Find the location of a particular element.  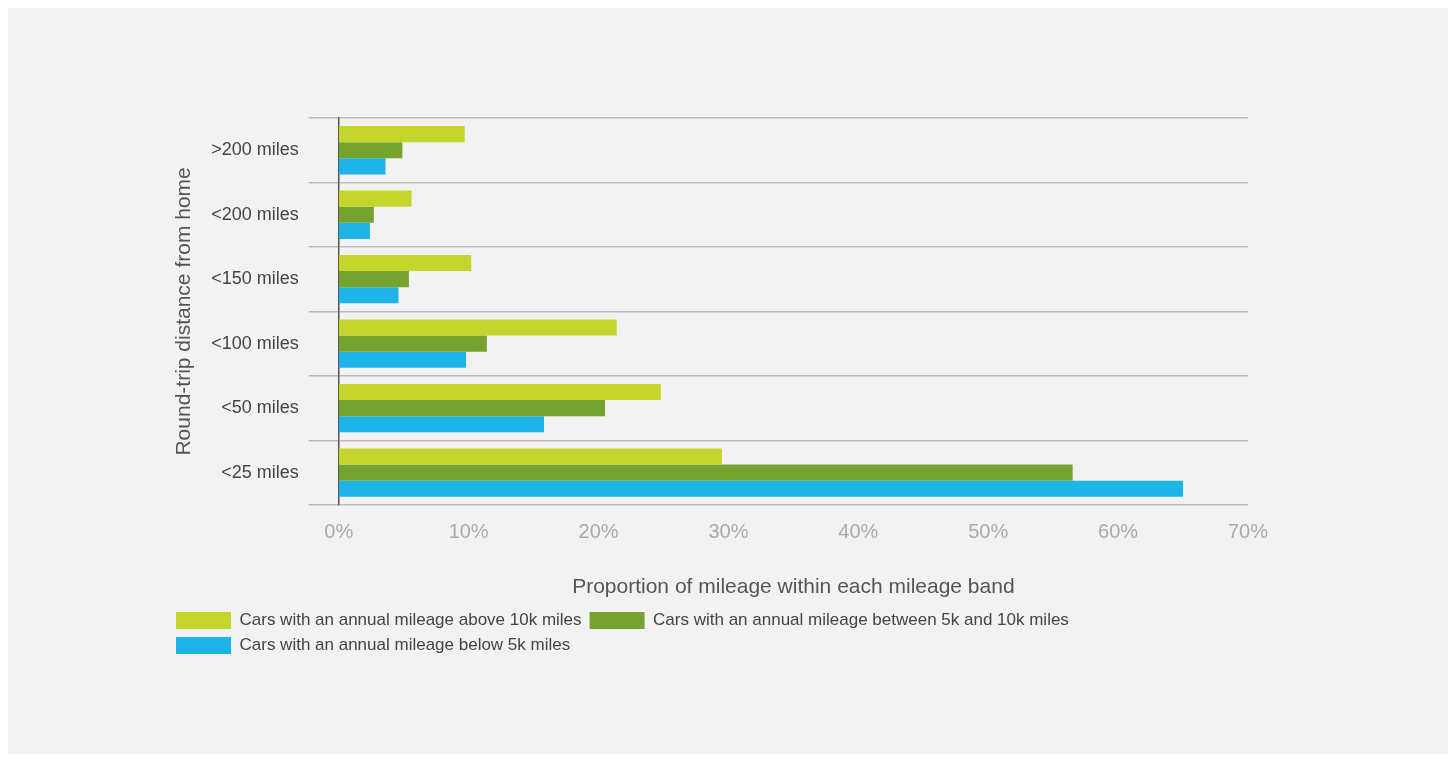

y-axis-title: Round-trip distance from home is located at coordinates (183, 311).